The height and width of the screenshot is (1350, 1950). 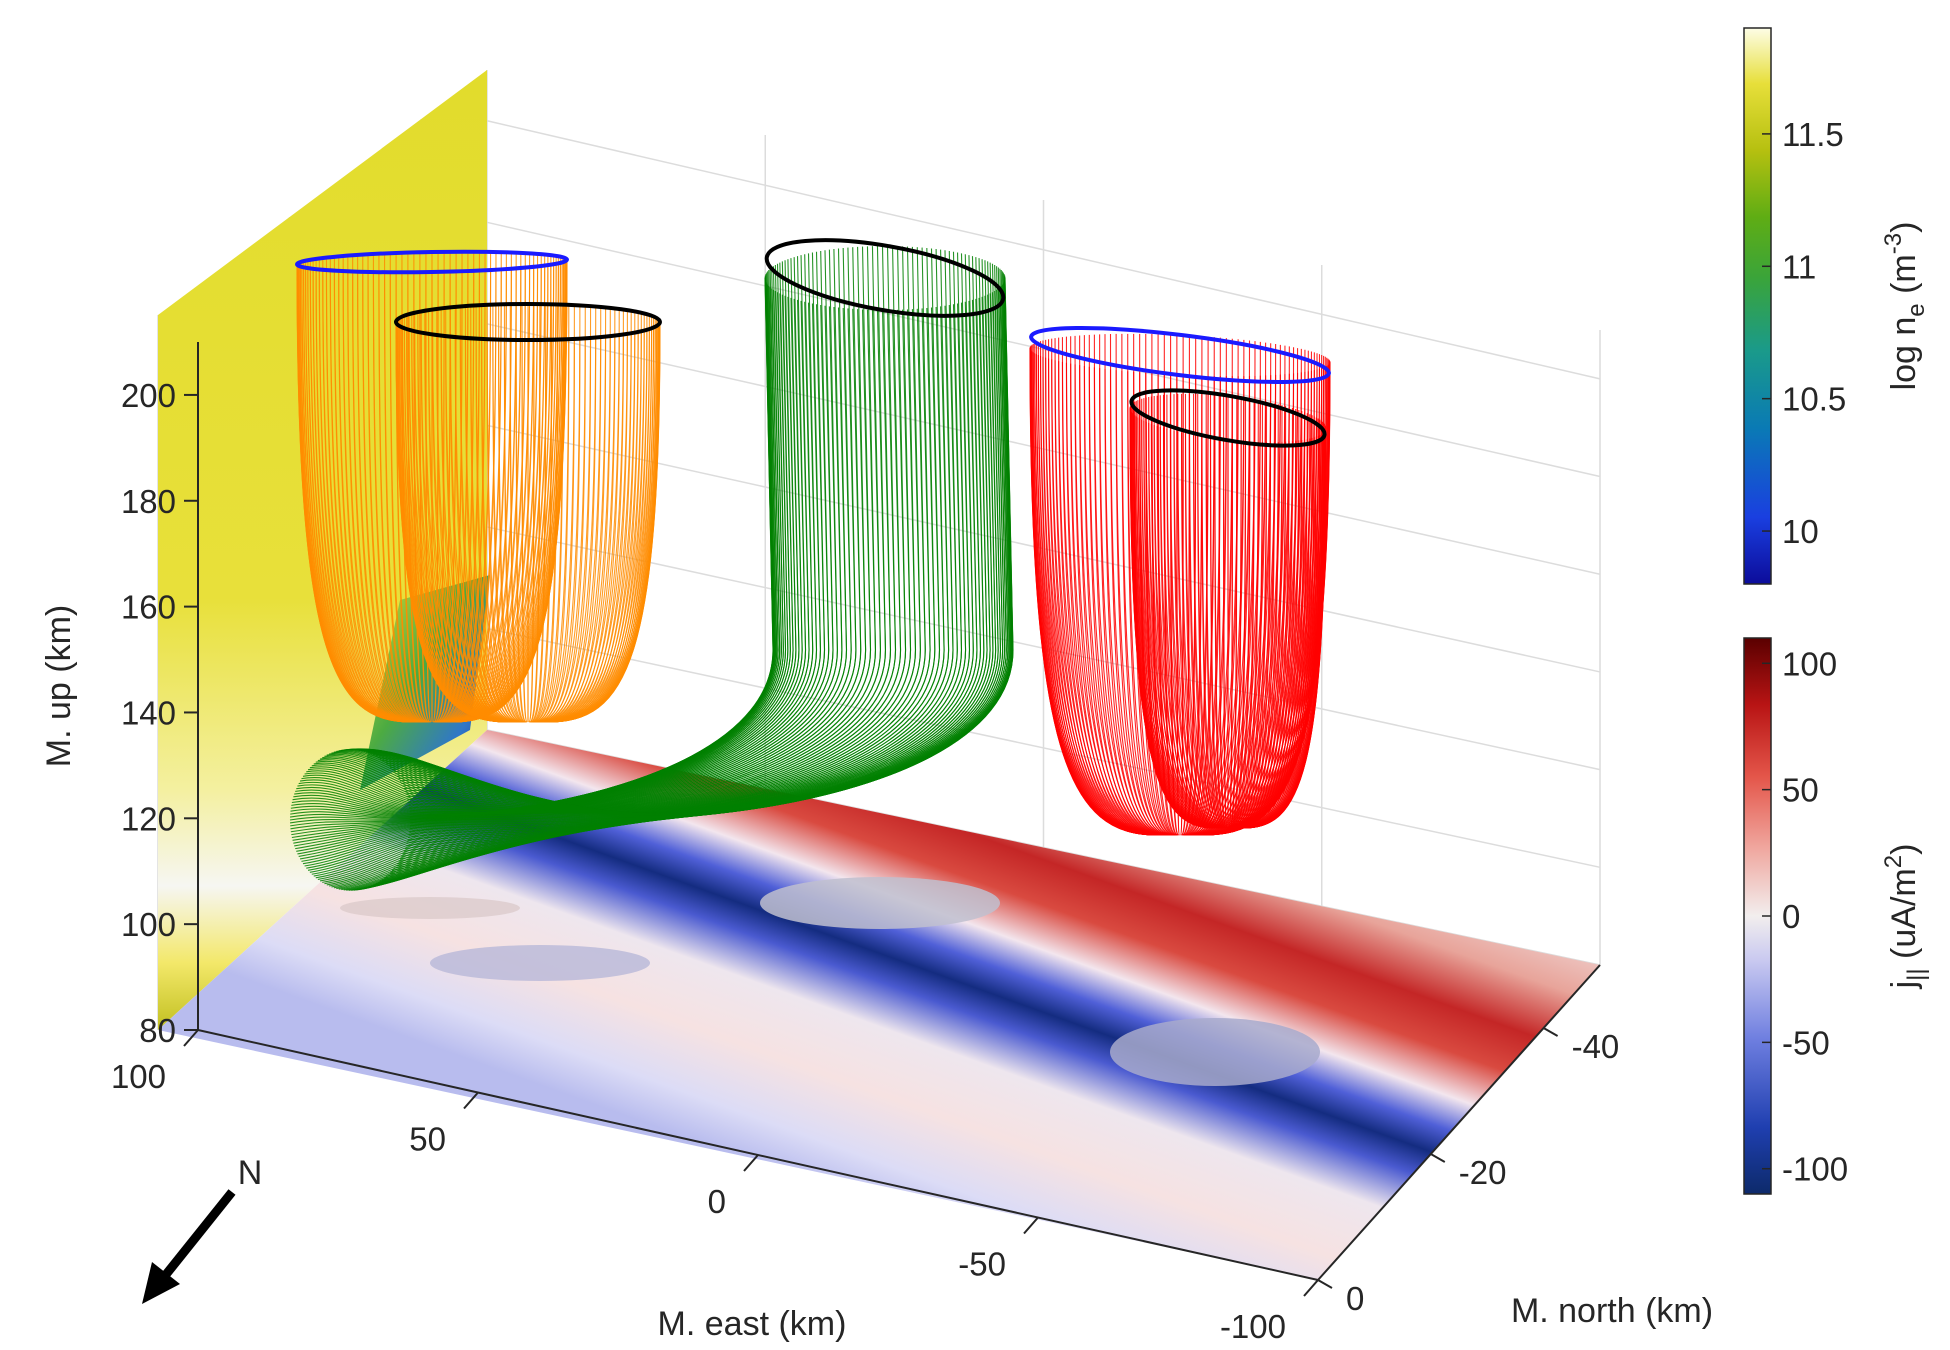 What do you see at coordinates (1815, 1169) in the screenshot?
I see `colorbar-tick-label: -100` at bounding box center [1815, 1169].